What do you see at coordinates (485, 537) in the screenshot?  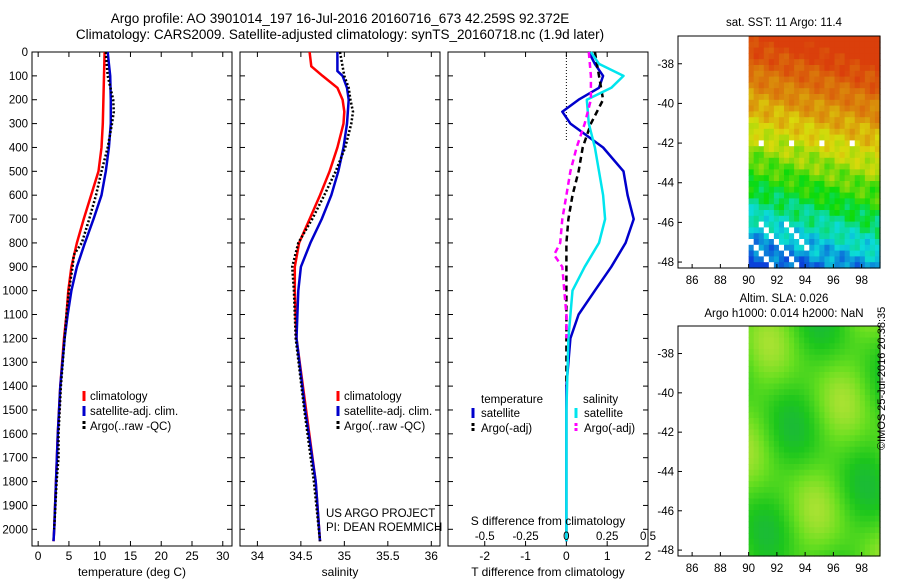 I see `x-tick-s-label-difference-0: -0.5` at bounding box center [485, 537].